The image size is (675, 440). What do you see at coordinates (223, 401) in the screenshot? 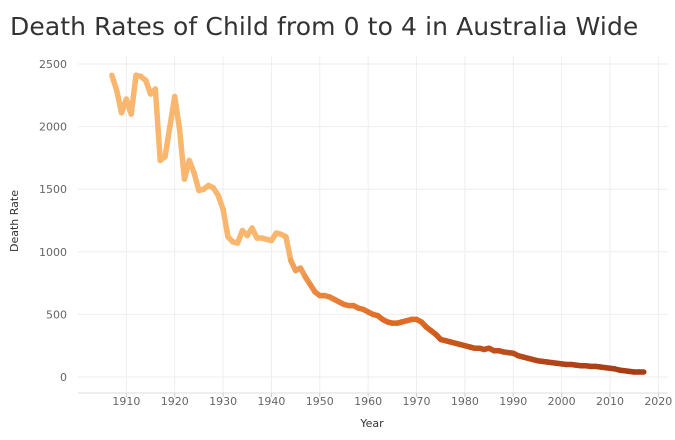
I see `x-tick-label: 1930` at bounding box center [223, 401].